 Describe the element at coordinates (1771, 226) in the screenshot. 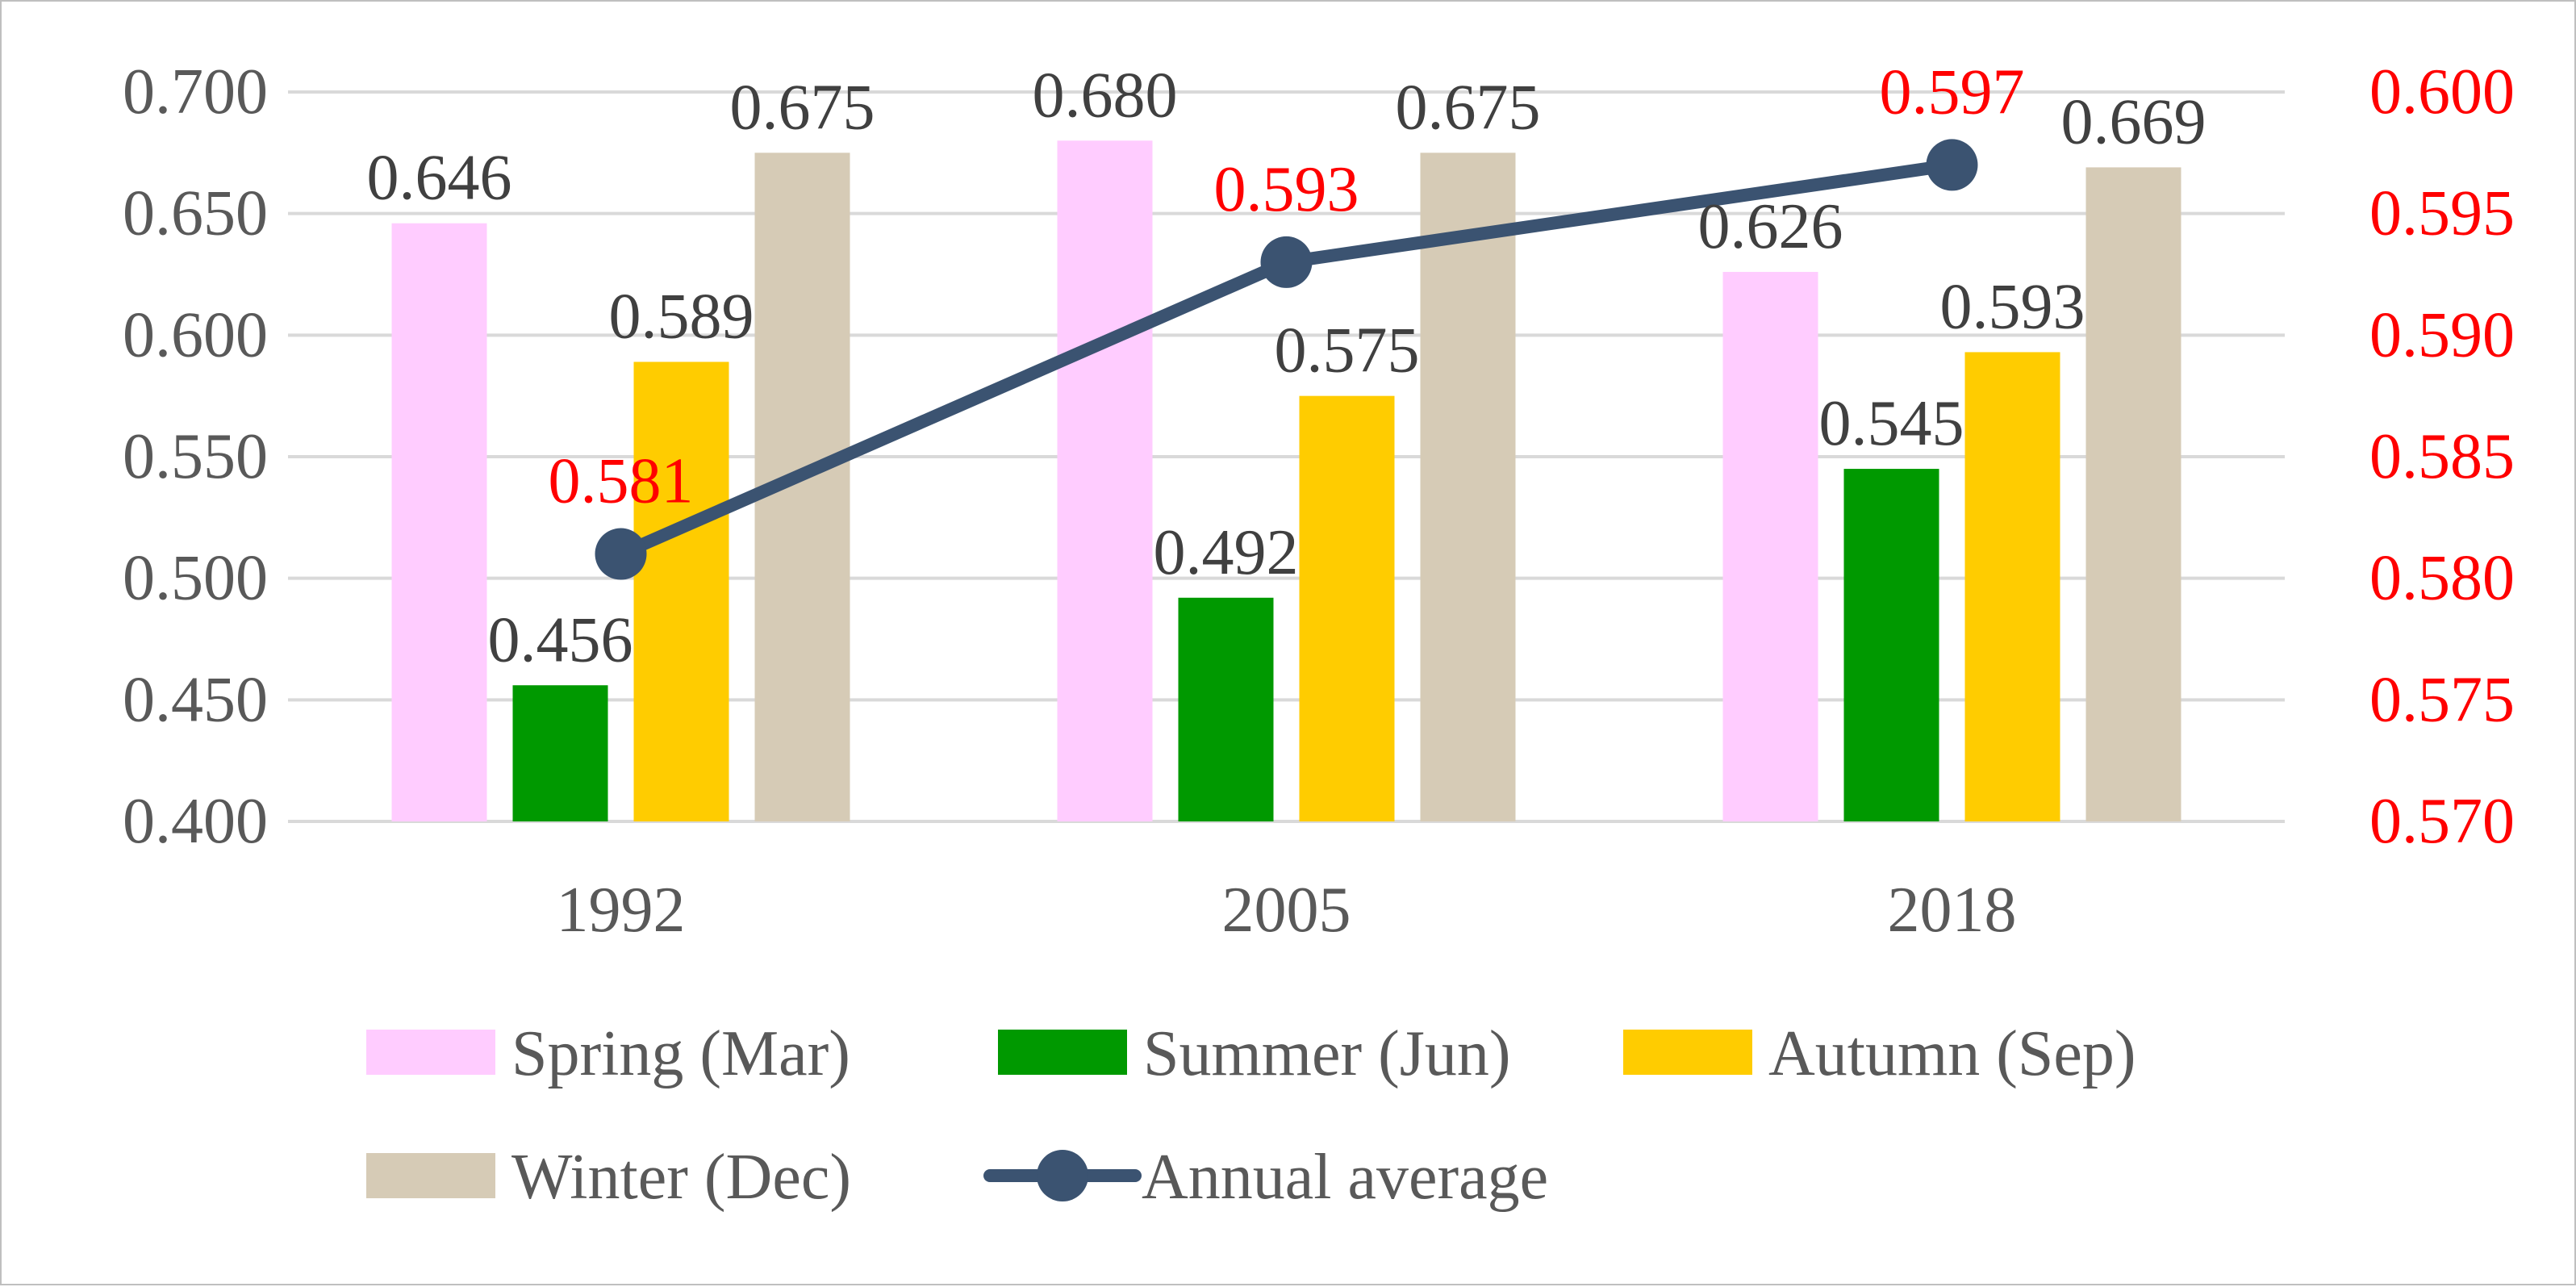

I see `bar-value-label: 0.626` at that location.